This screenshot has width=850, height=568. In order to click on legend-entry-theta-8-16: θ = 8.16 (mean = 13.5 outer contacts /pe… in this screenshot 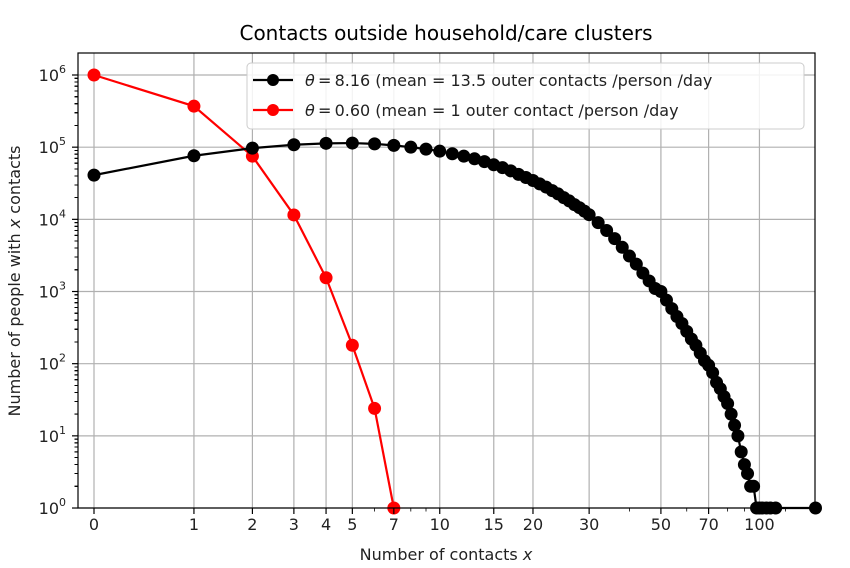, I will do `click(482, 80)`.